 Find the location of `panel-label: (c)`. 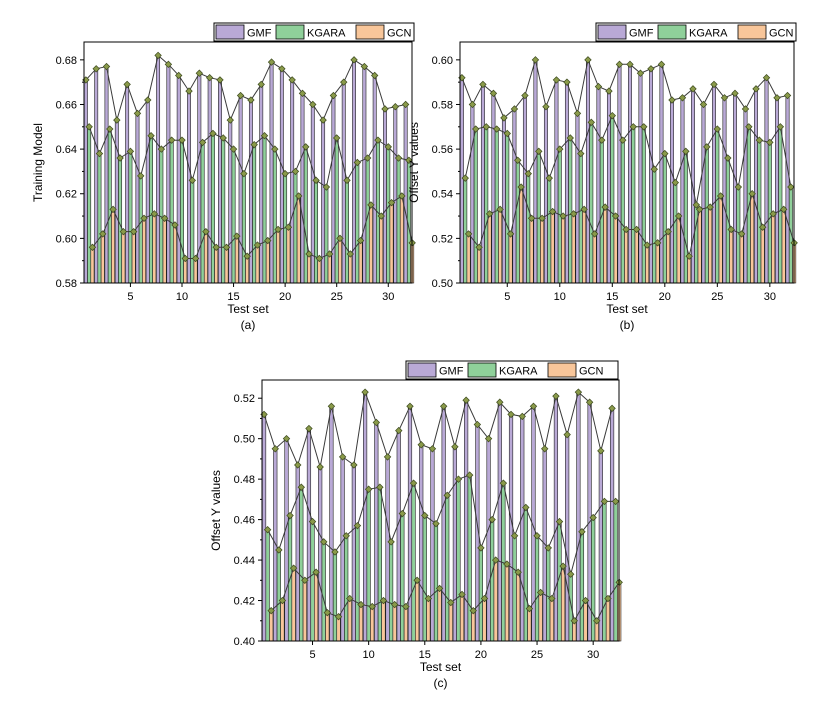

panel-label: (c) is located at coordinates (441, 683).